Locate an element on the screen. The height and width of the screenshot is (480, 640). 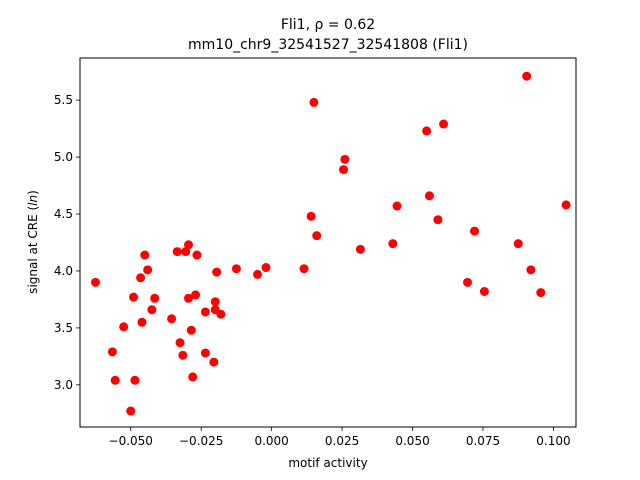
y-axis-ticks: 3.0 3.5 4.0 4.5 5.0 5.5 is located at coordinates (67, 242).